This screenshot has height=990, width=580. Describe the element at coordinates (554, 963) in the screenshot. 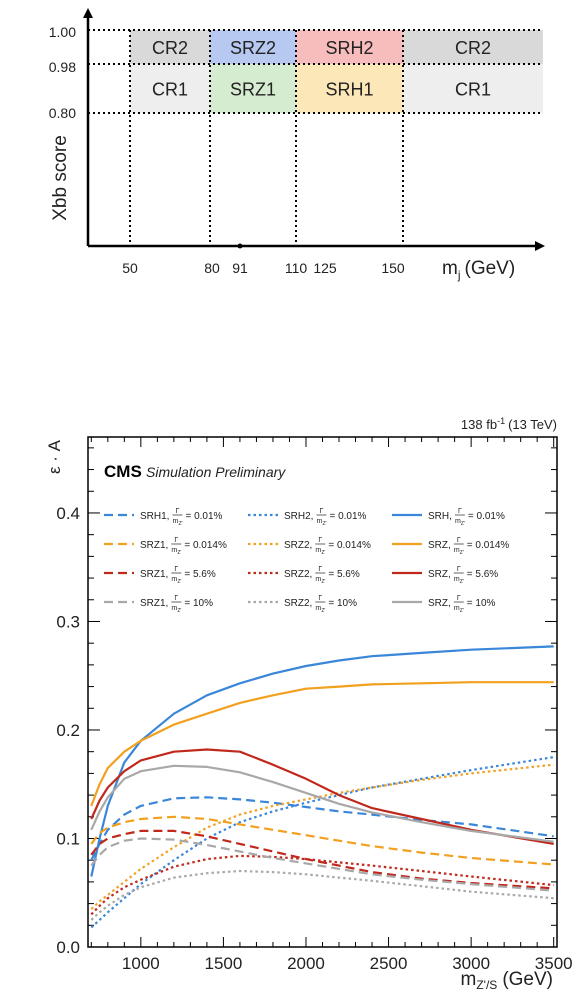

I see `x-tick-label: 3500` at that location.